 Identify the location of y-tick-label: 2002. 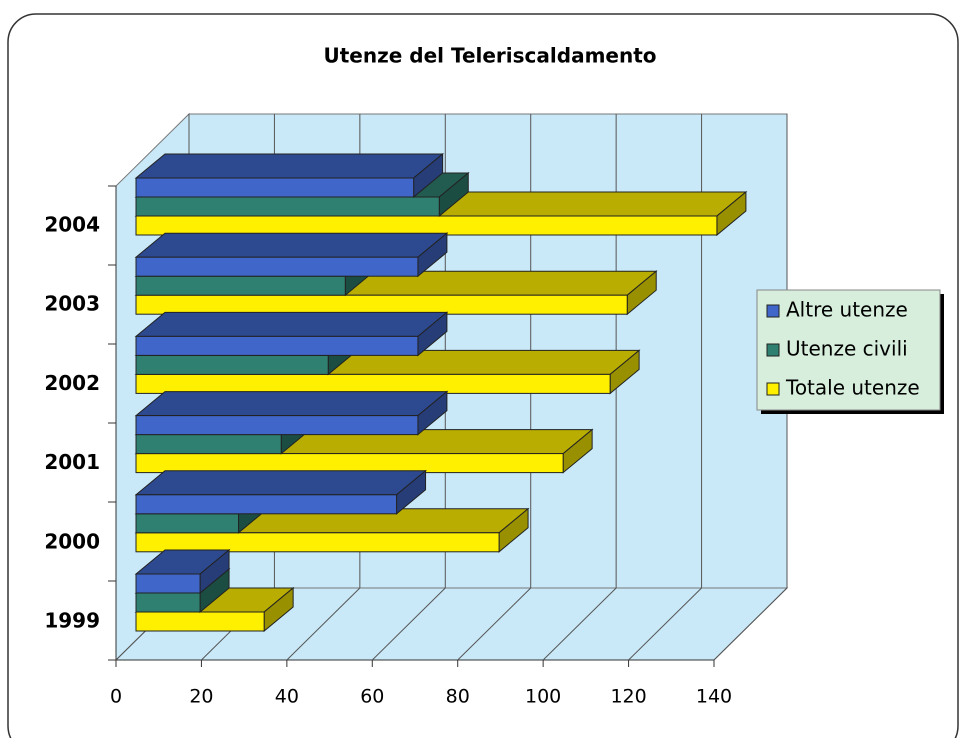
(72, 383).